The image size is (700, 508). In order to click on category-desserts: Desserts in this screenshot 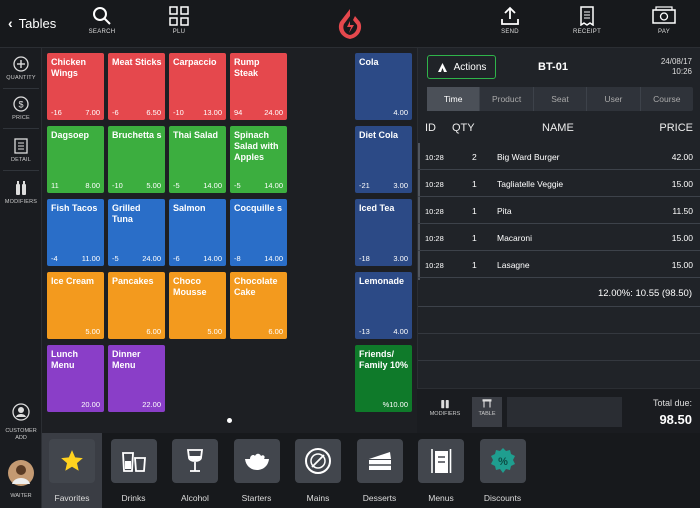, I will do `click(380, 470)`.